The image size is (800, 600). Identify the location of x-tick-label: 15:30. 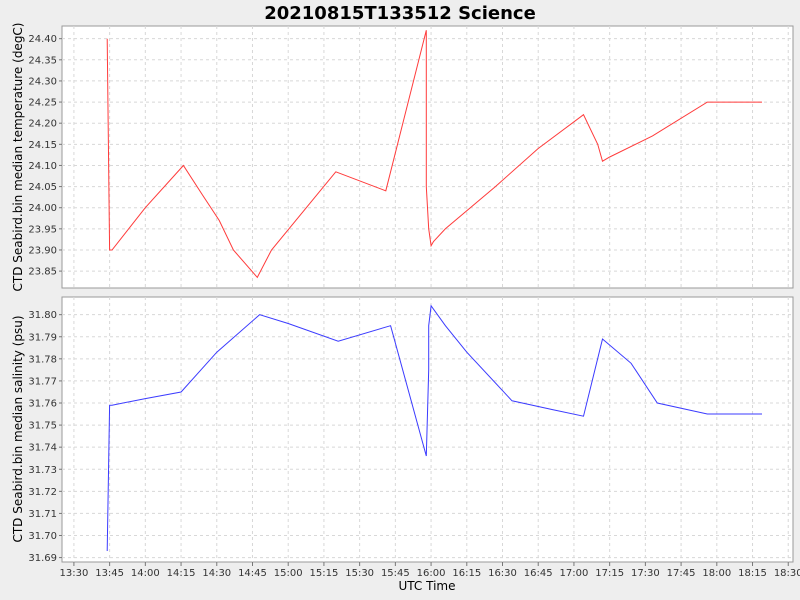
(359, 573).